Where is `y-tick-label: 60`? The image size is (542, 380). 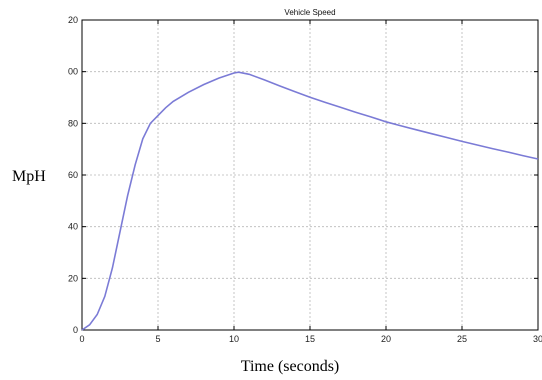 y-tick-label: 60 is located at coordinates (73, 175).